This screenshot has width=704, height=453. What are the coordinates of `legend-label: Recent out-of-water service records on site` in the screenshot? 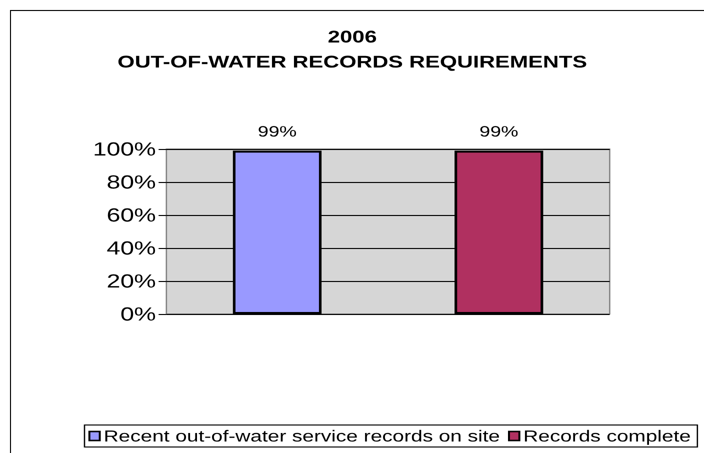 It's located at (302, 436).